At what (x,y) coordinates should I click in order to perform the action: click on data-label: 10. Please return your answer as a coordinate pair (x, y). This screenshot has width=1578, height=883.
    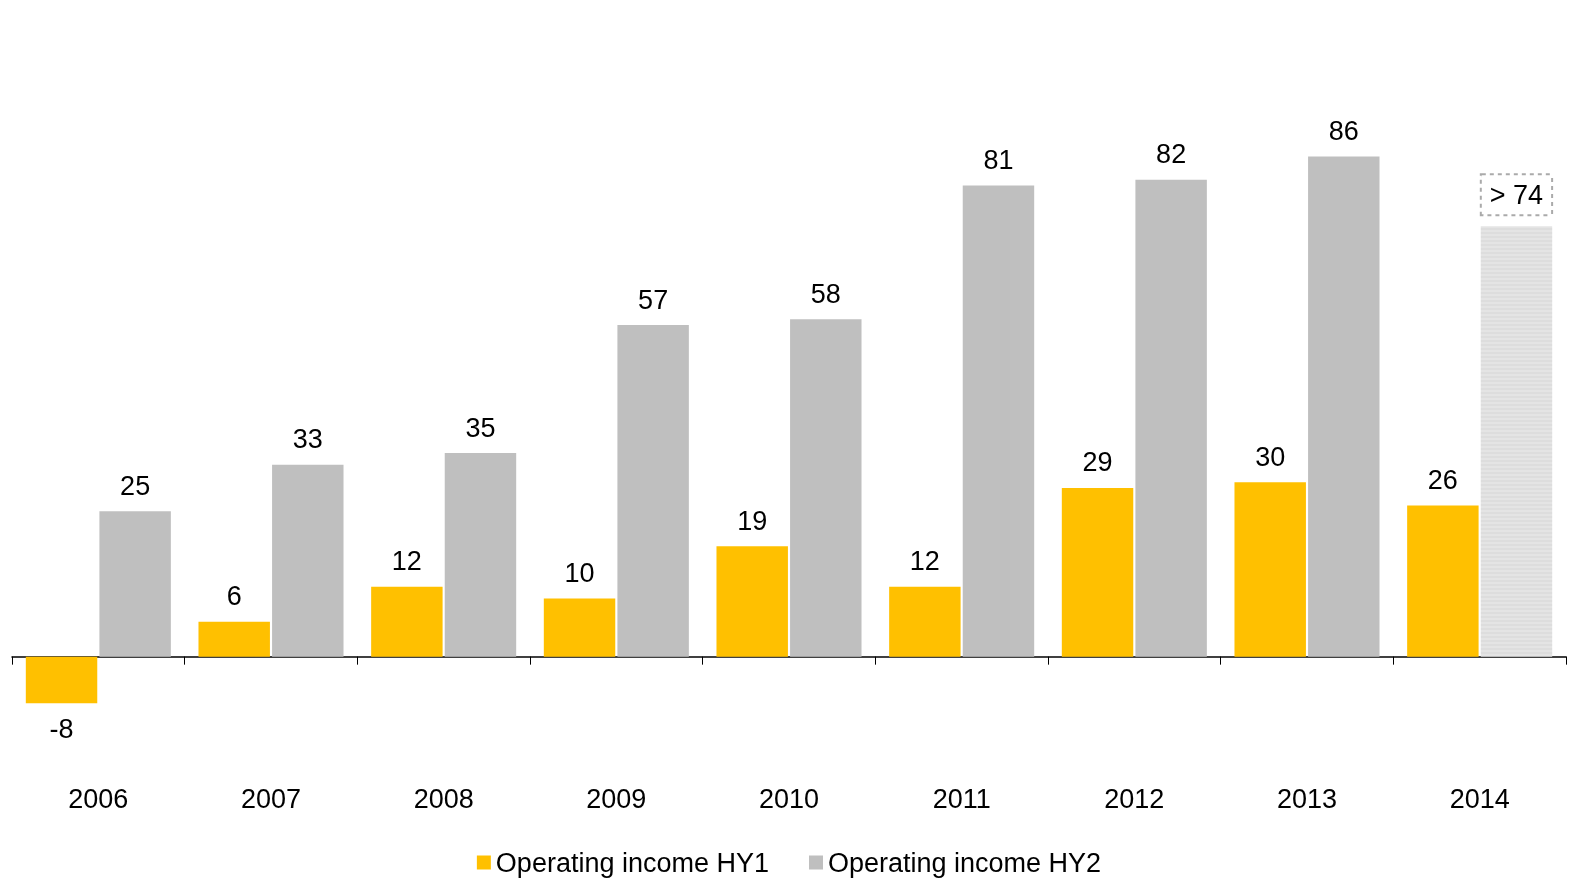
    Looking at the image, I should click on (579, 573).